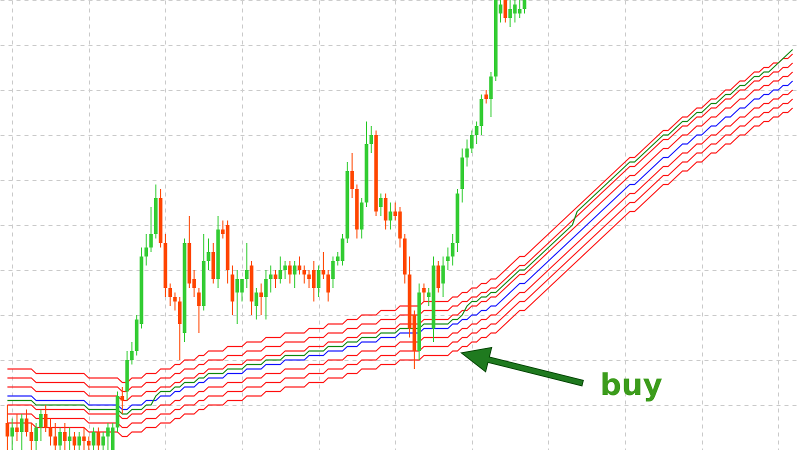 The image size is (800, 450). Describe the element at coordinates (631, 385) in the screenshot. I see `annotation: buy` at that location.